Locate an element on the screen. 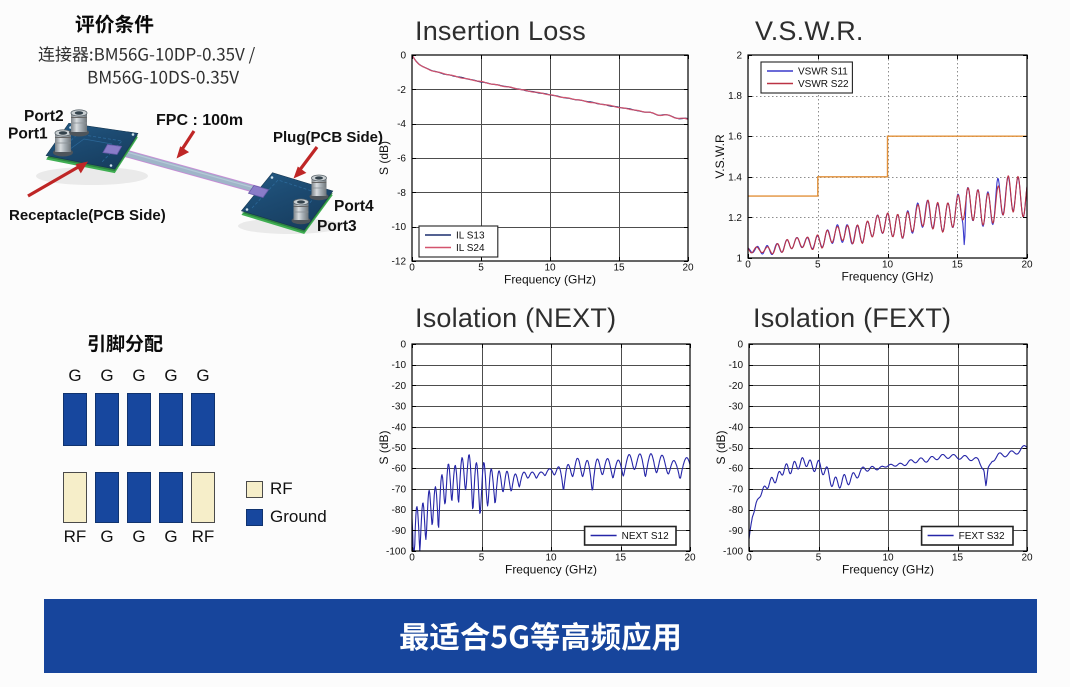 The height and width of the screenshot is (687, 1070). port1-connector is located at coordinates (63, 143).